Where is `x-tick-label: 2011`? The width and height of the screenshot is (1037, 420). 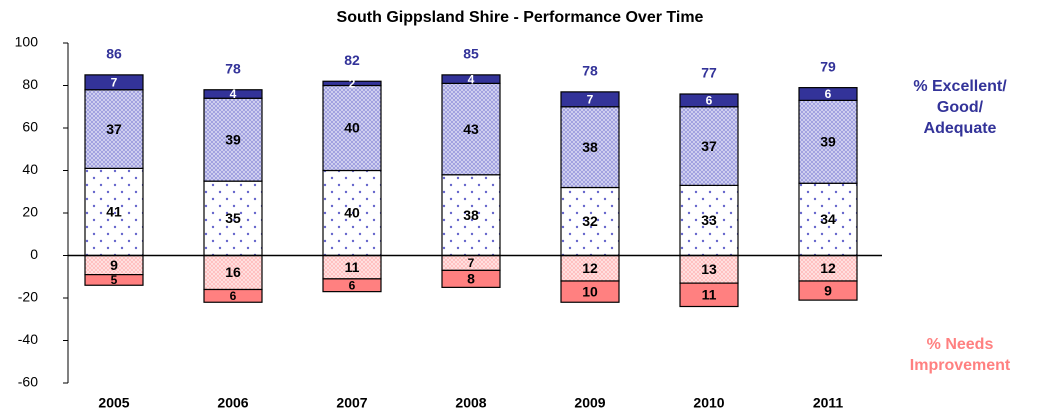
x-tick-label: 2011 is located at coordinates (828, 403).